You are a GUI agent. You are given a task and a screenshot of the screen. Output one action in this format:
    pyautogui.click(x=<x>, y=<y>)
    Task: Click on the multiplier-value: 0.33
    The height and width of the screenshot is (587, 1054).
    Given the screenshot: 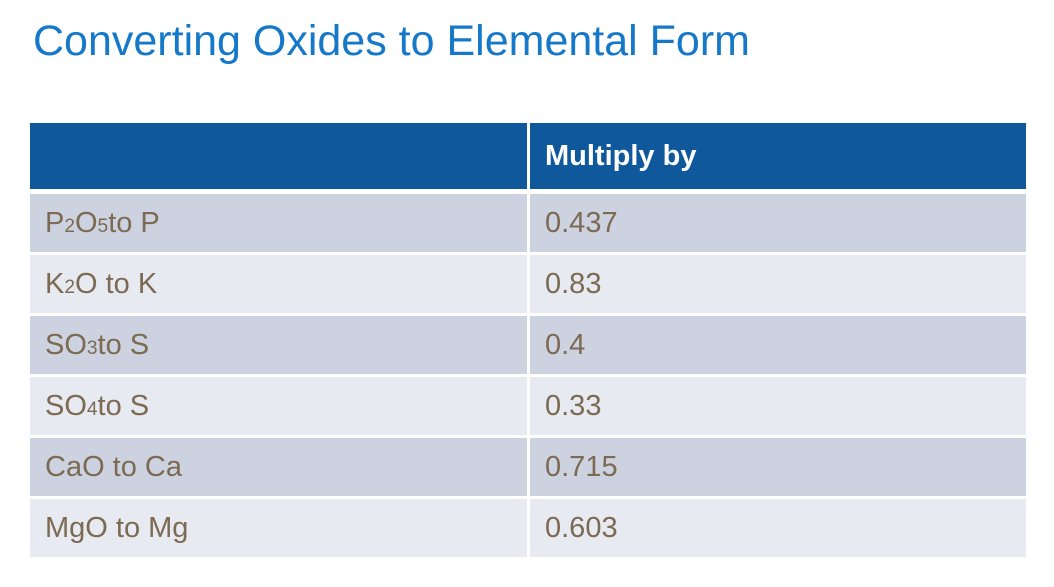 What is the action you would take?
    pyautogui.click(x=778, y=406)
    